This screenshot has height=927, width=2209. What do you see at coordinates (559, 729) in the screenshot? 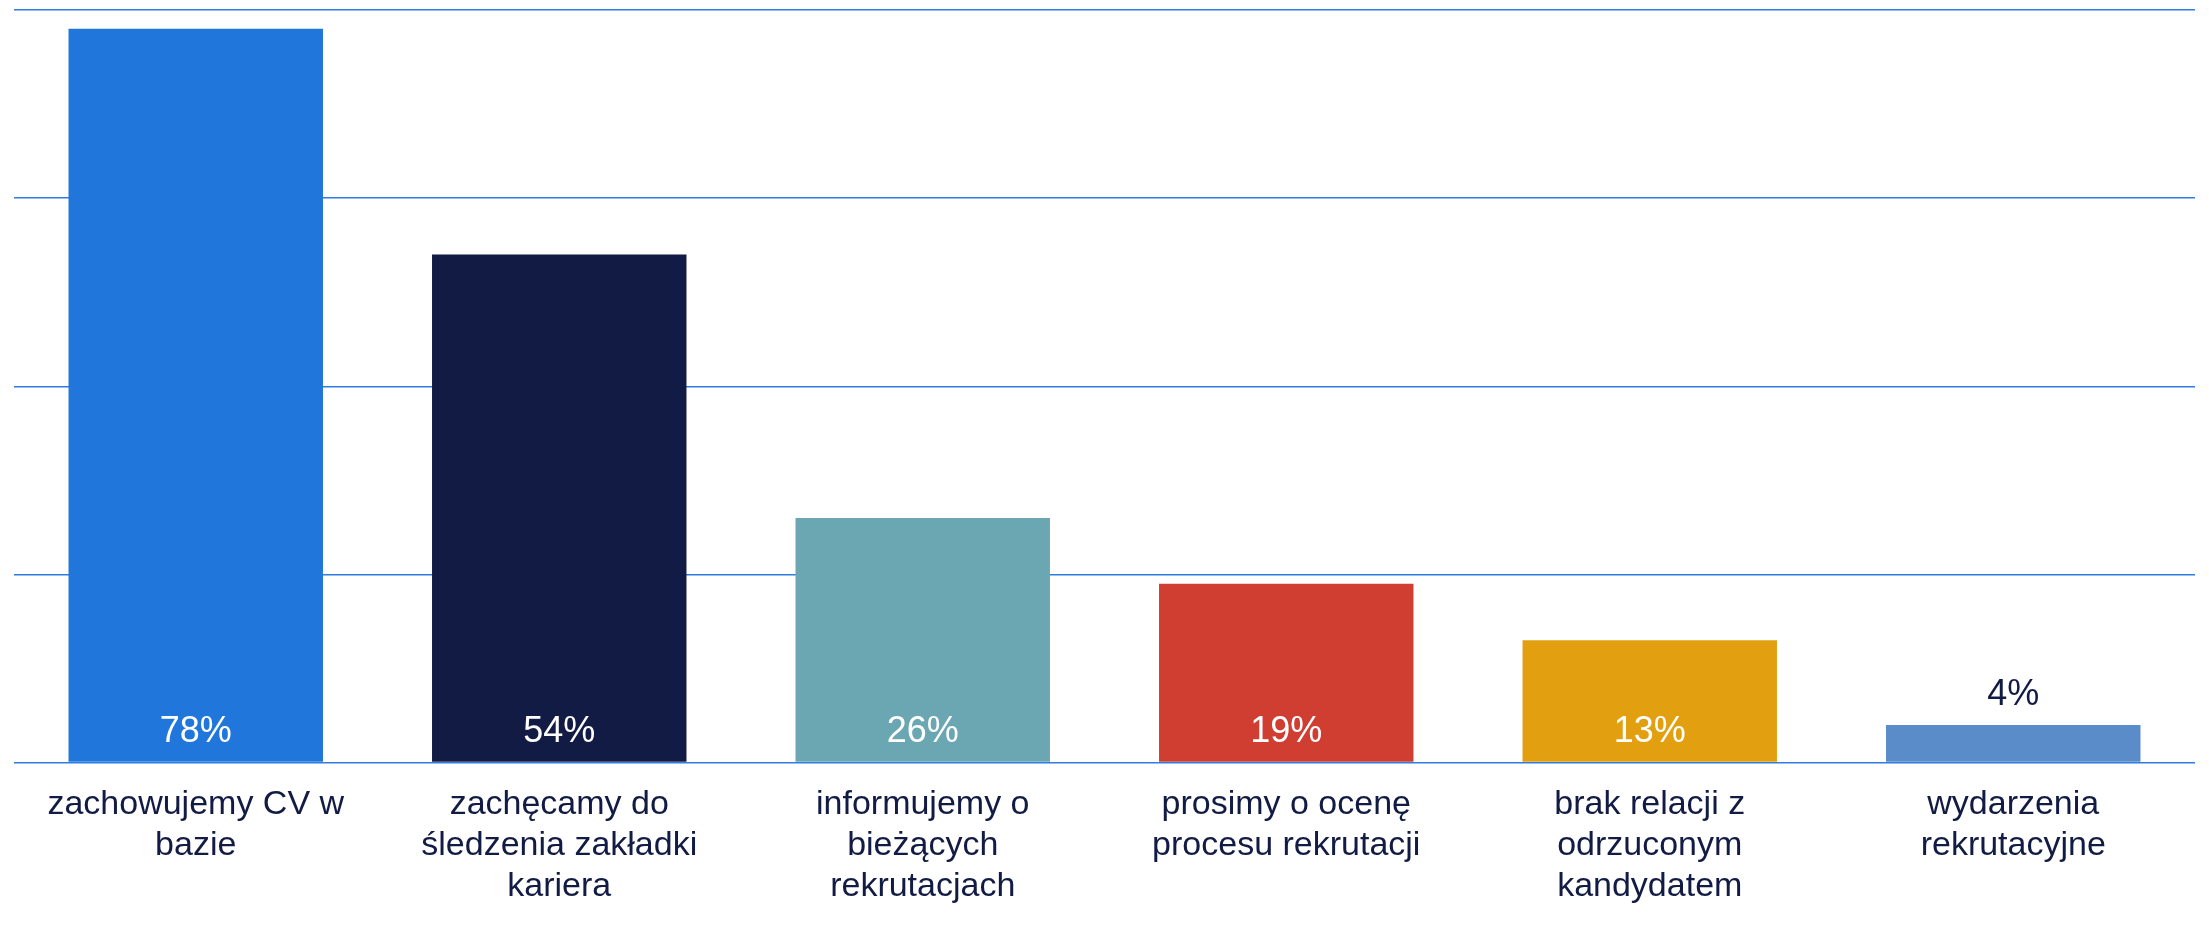
I see `data-label: 54%` at bounding box center [559, 729].